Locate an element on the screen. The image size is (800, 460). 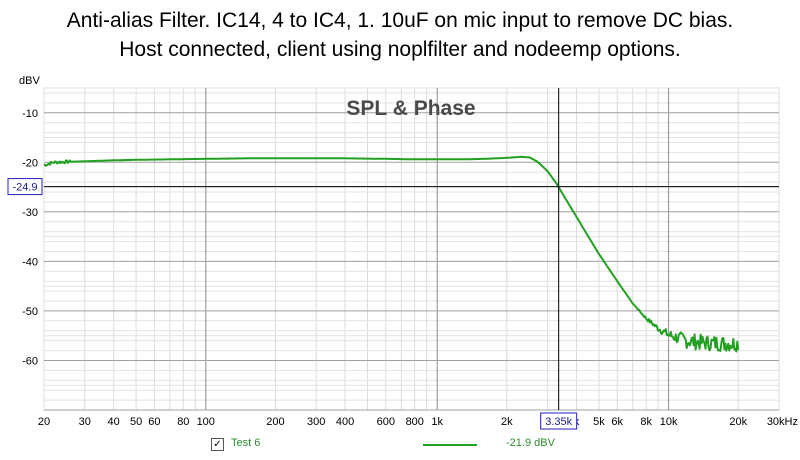
cursor-x-readout: 3.35k is located at coordinates (558, 422).